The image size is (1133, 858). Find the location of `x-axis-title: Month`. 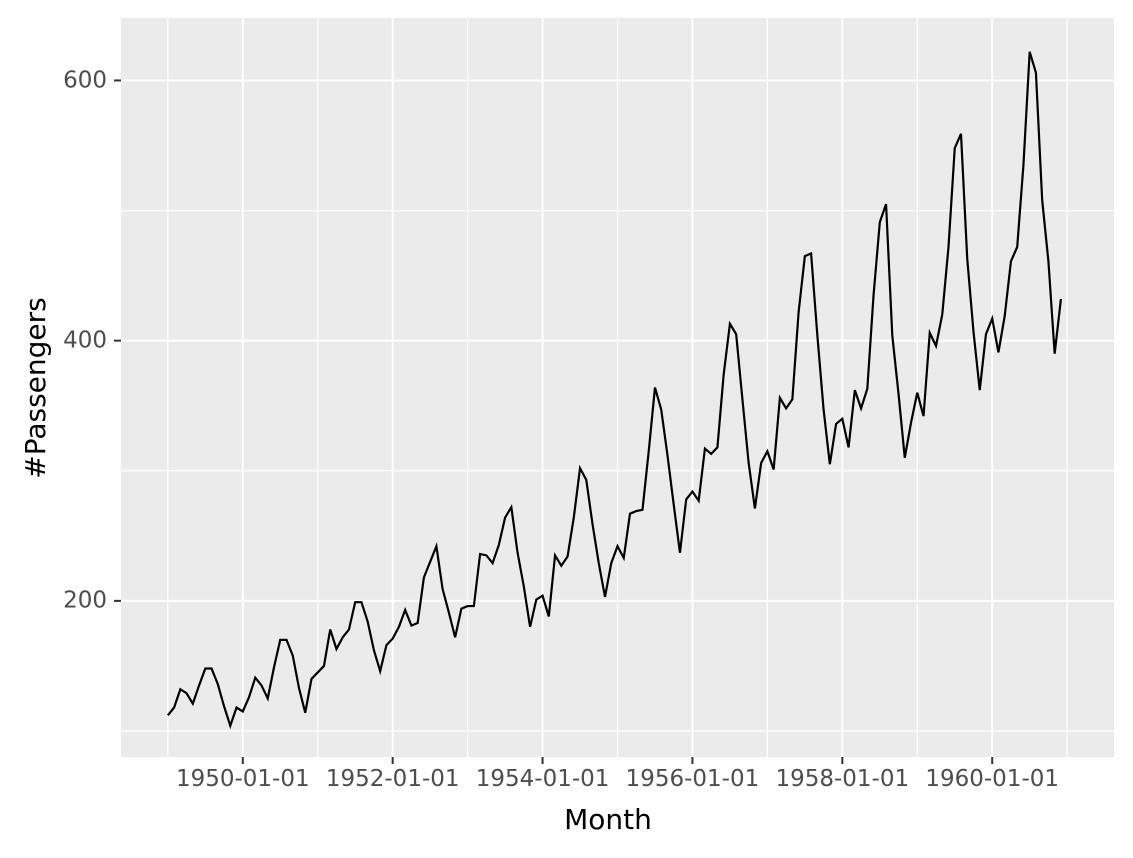

x-axis-title: Month is located at coordinates (608, 819).